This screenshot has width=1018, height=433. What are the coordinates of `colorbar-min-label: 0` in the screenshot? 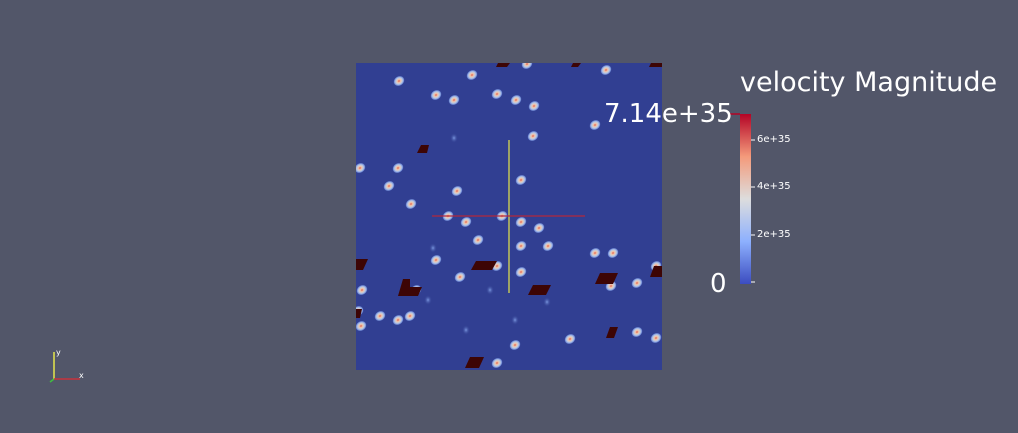 It's located at (718, 284).